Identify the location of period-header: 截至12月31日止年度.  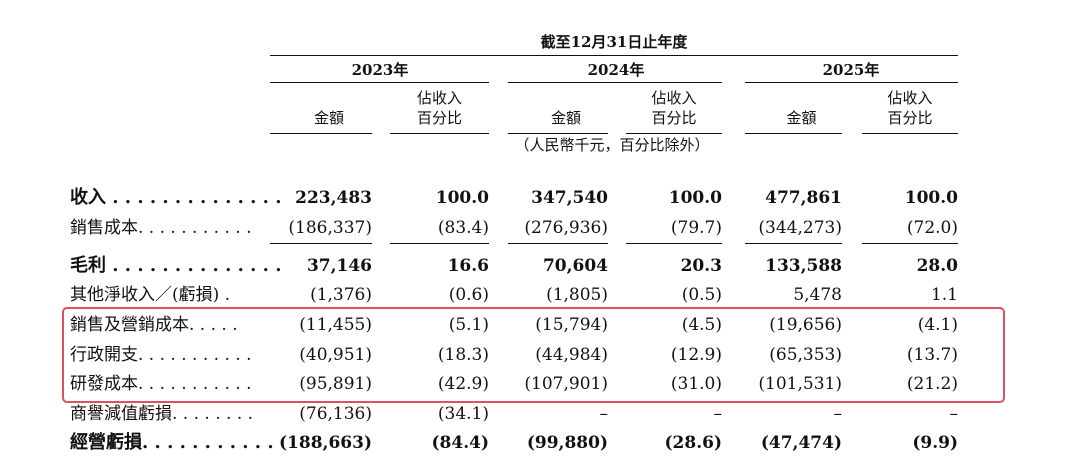
(614, 42).